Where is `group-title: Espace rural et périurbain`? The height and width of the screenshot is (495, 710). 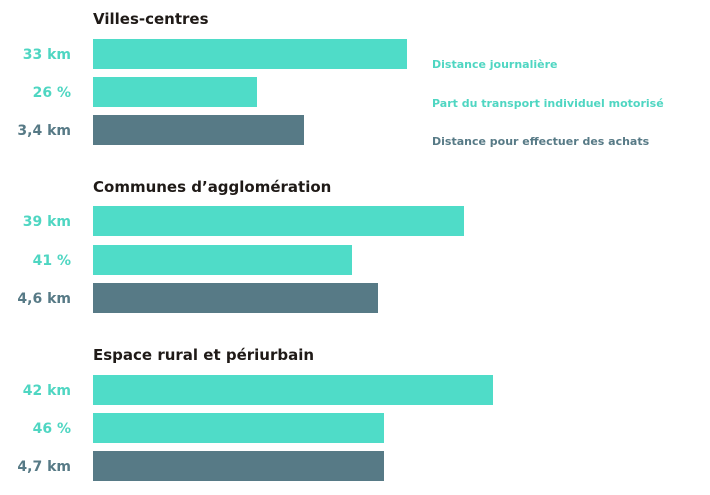 group-title: Espace rural et périurbain is located at coordinates (203, 355).